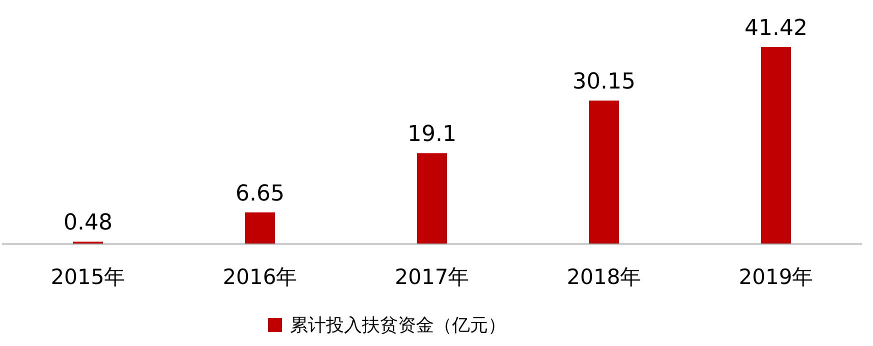 The image size is (873, 346). Describe the element at coordinates (432, 135) in the screenshot. I see `data-label: 19.1` at that location.